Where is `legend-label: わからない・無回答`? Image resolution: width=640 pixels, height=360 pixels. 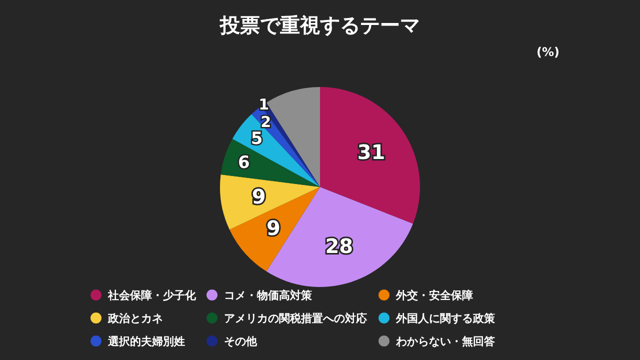
legend-label: わからない・無回答 is located at coordinates (445, 341).